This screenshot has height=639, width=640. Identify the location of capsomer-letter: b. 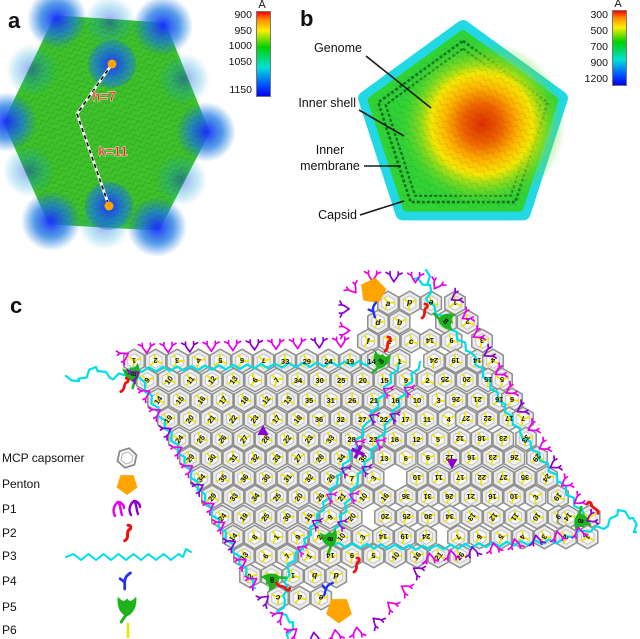
(314, 576).